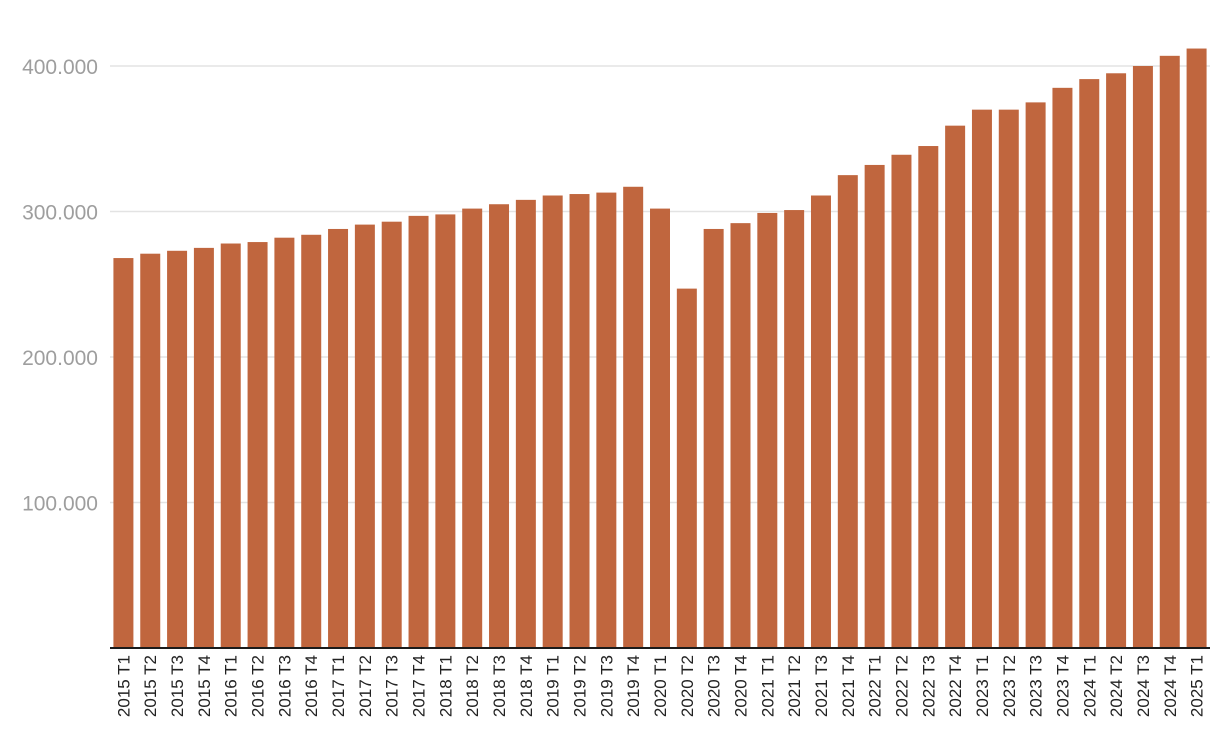  I want to click on x-tick-label: 2021 T2, so click(794, 686).